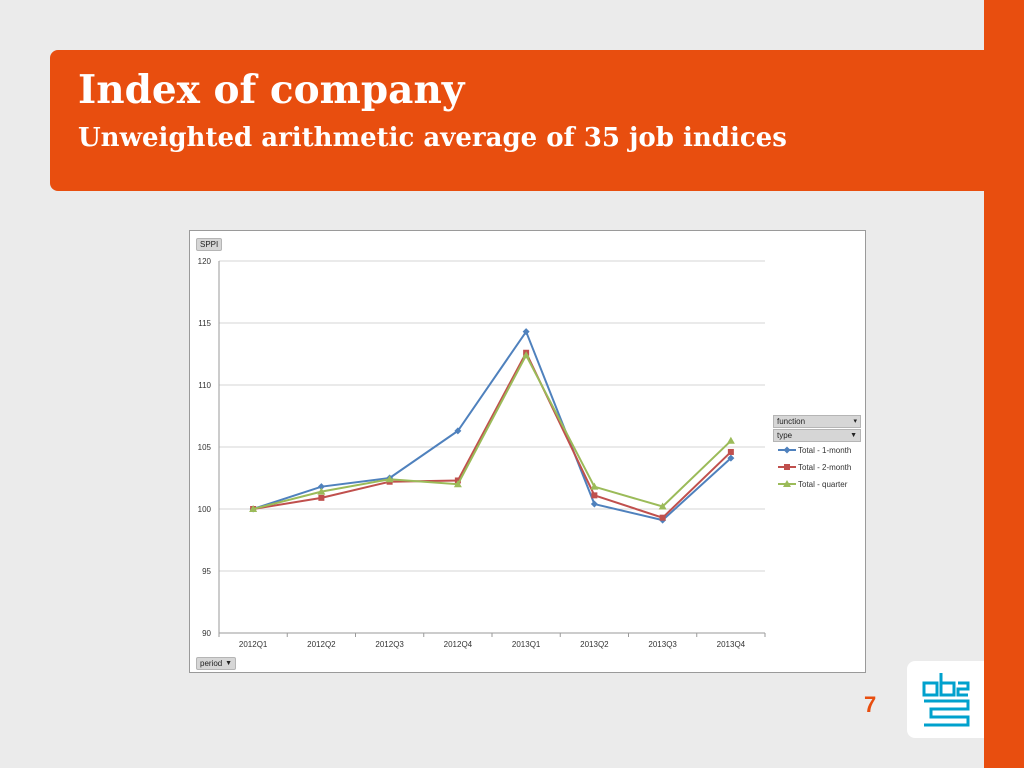 Image resolution: width=1024 pixels, height=768 pixels. Describe the element at coordinates (526, 644) in the screenshot. I see `x-tick-label: 2013Q1` at that location.